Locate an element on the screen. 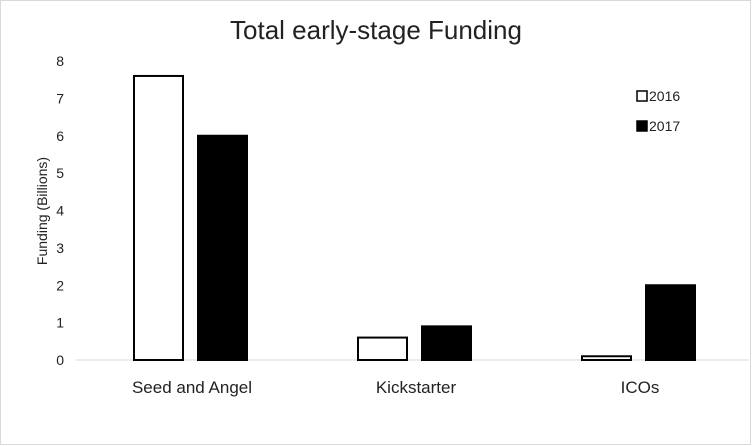 The width and height of the screenshot is (752, 446). y-axis-label: Funding (Billions) is located at coordinates (42, 211).